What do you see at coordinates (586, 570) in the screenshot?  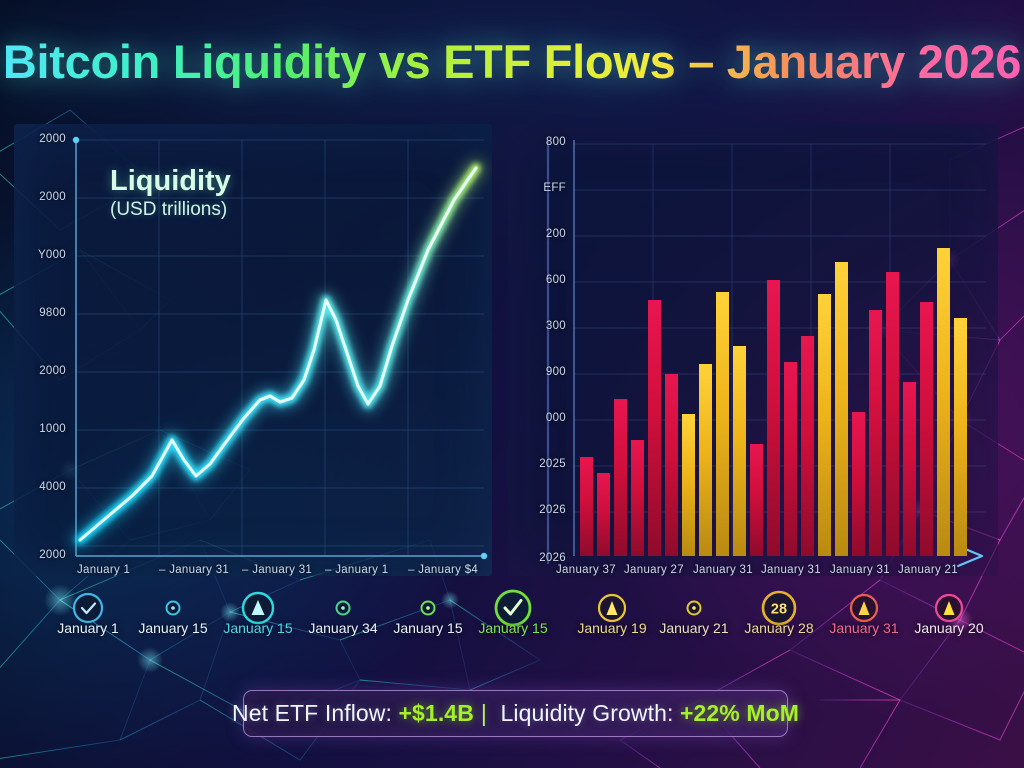 I see `bar-x-tick-0: January 37` at bounding box center [586, 570].